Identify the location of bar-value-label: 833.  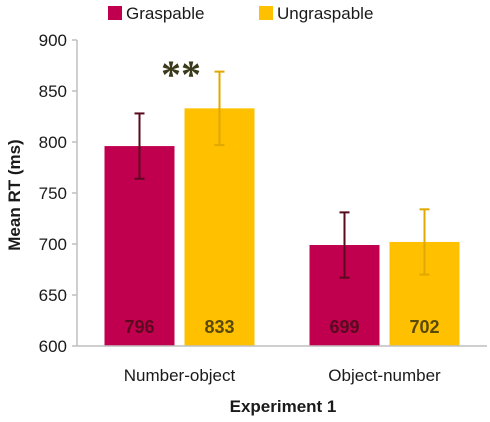
(219, 327).